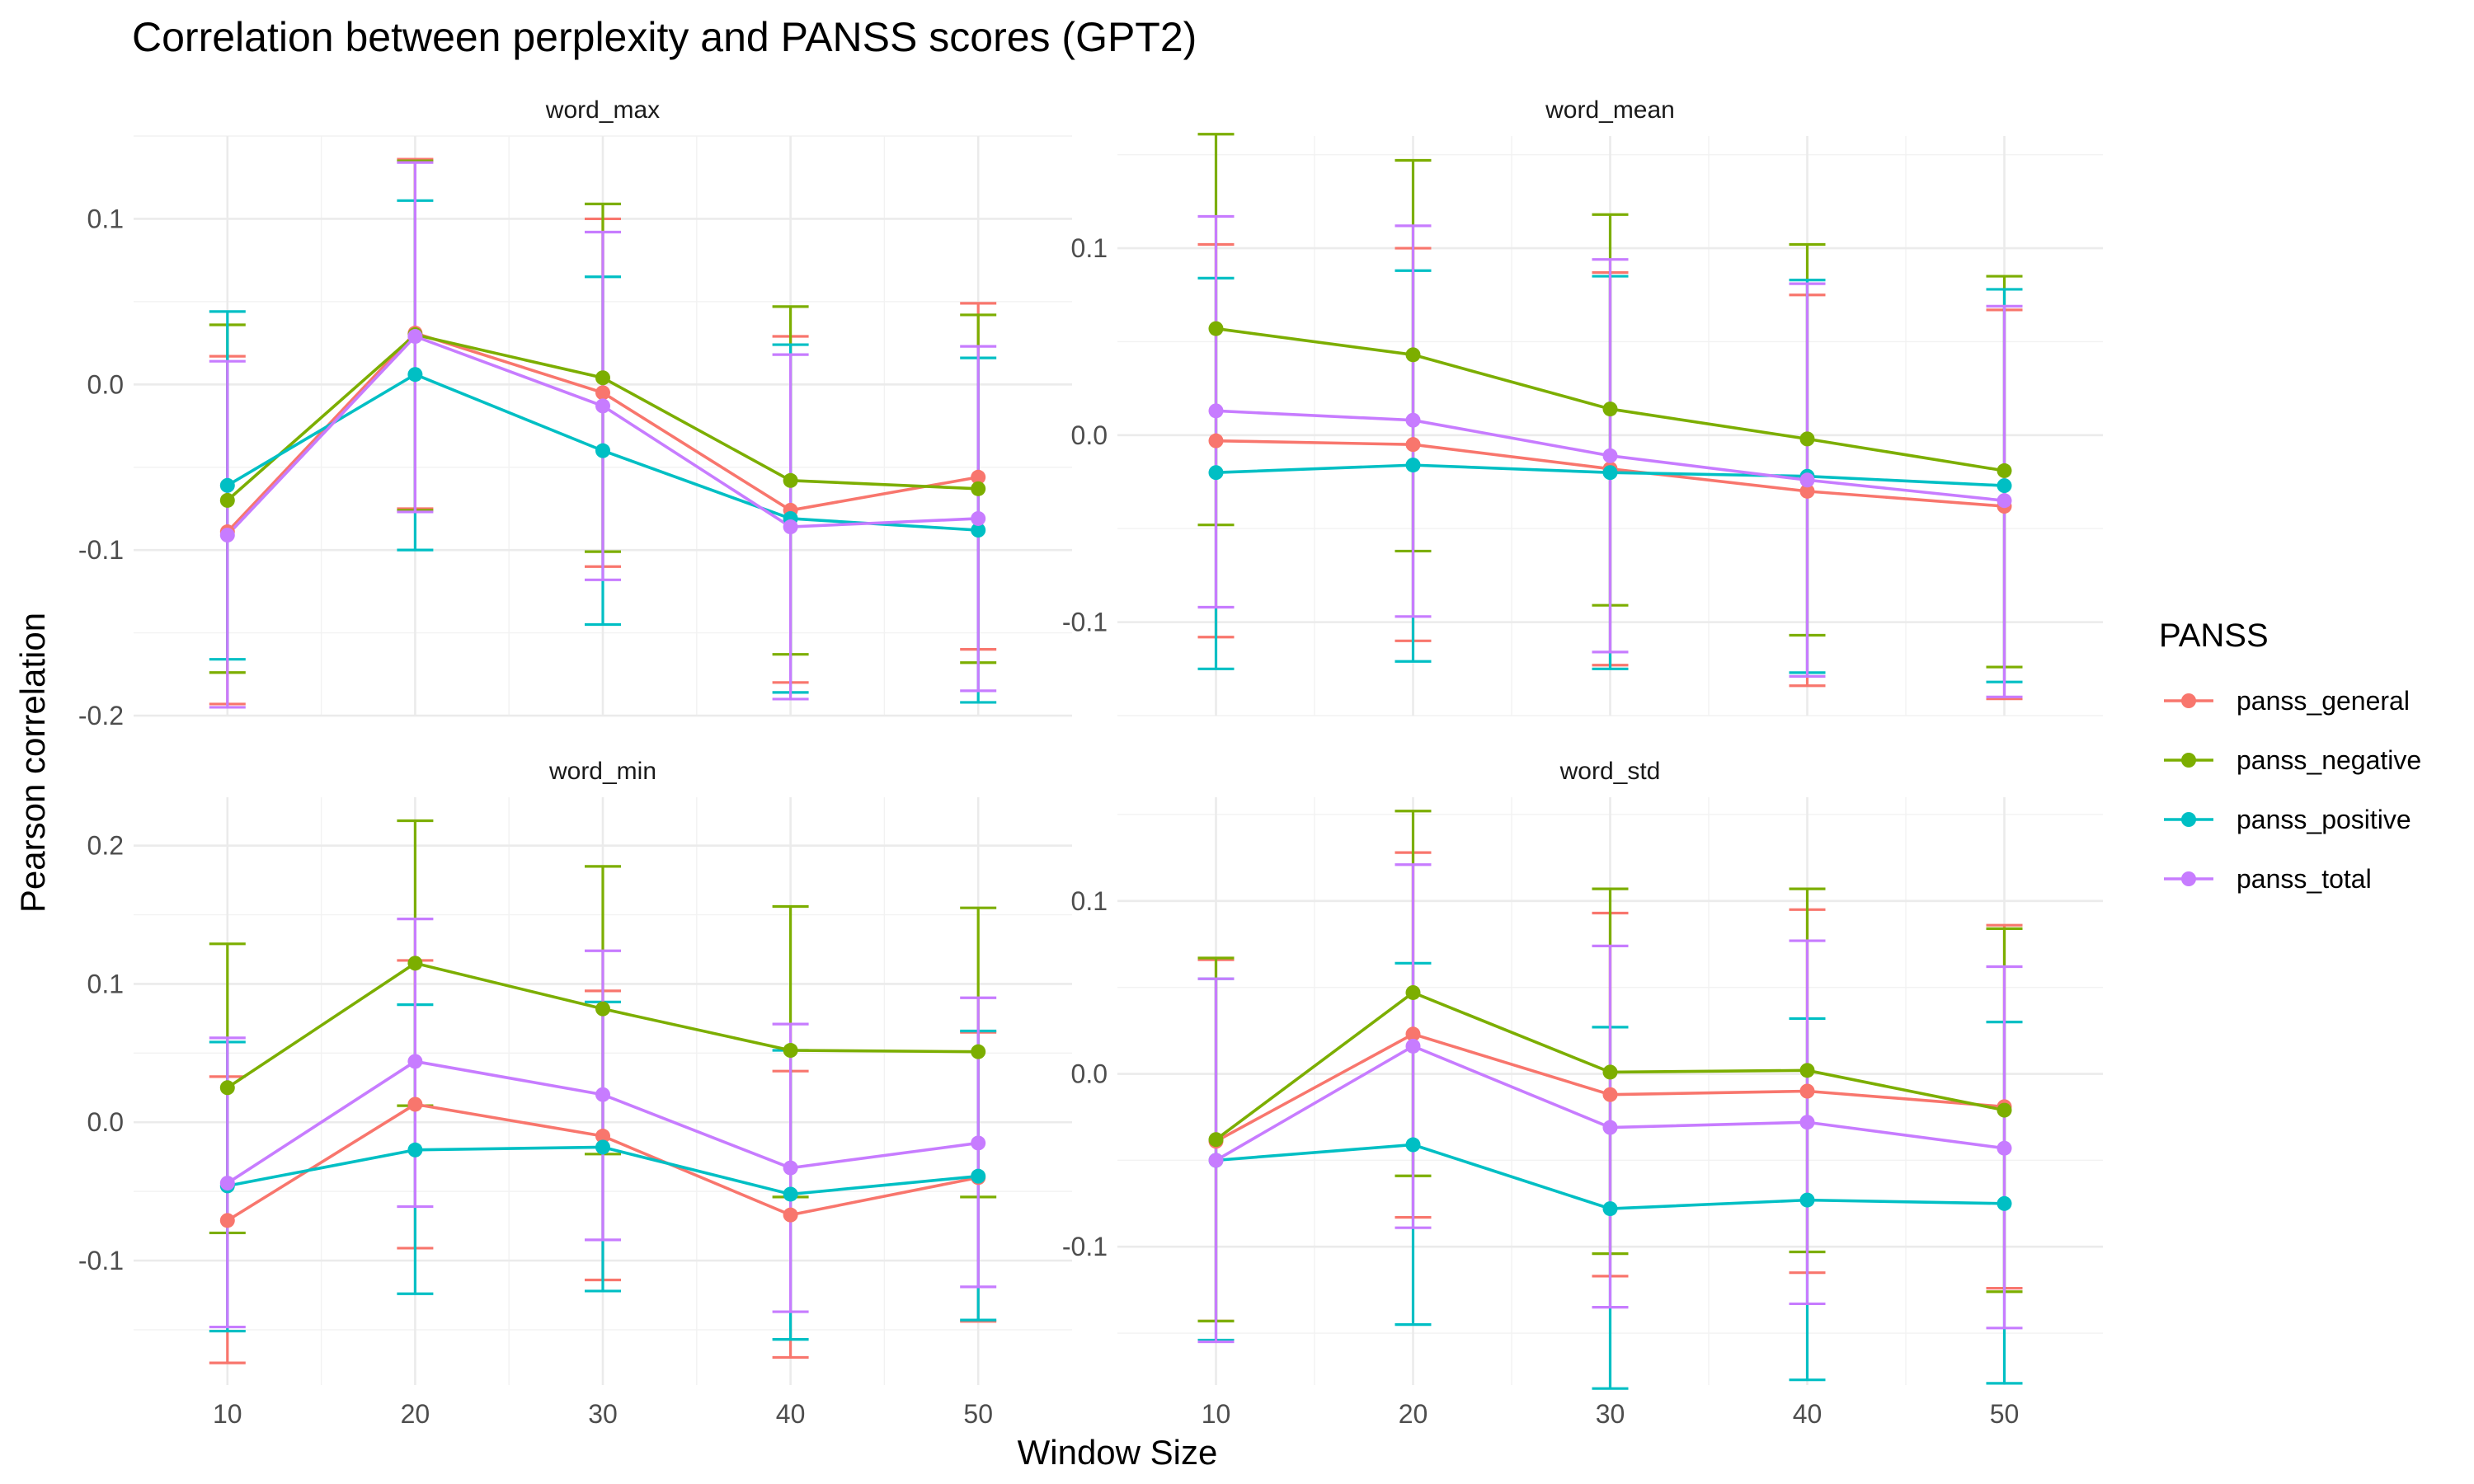 The height and width of the screenshot is (1484, 2474). I want to click on facet-label: word_std, so click(1610, 771).